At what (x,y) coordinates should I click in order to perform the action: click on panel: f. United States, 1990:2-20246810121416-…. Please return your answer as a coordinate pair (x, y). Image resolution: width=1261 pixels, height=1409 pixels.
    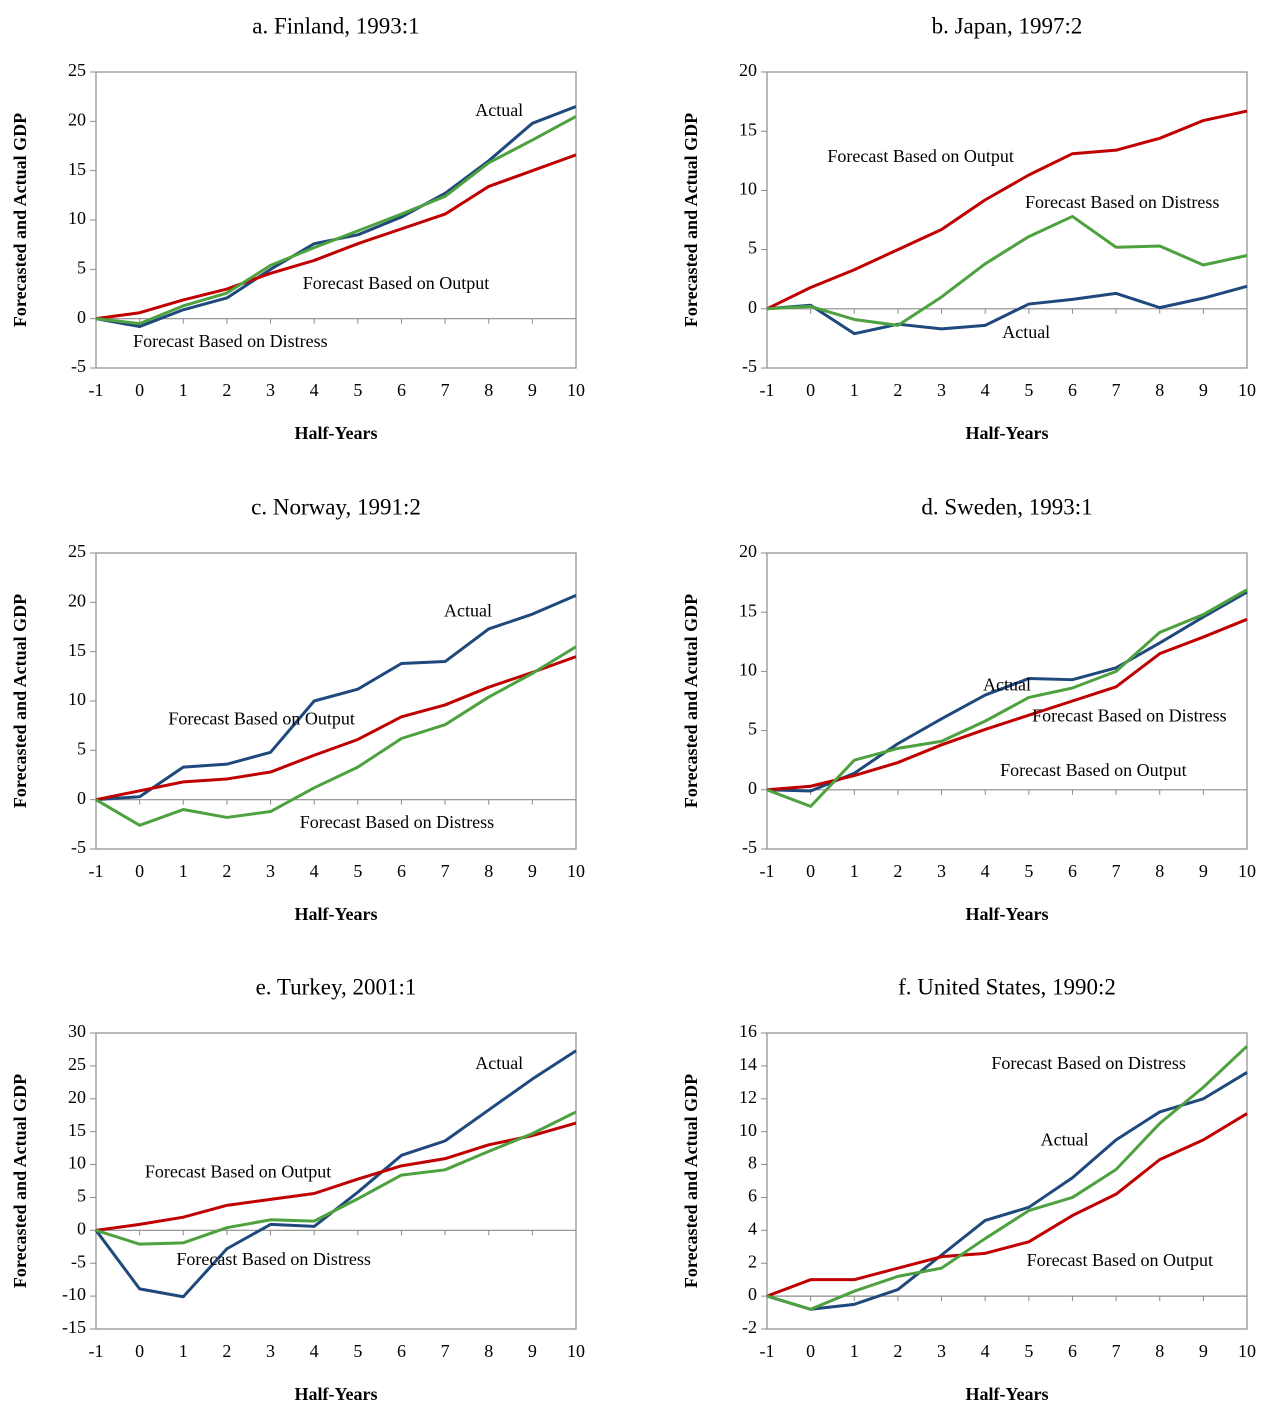
    Looking at the image, I should click on (968, 1189).